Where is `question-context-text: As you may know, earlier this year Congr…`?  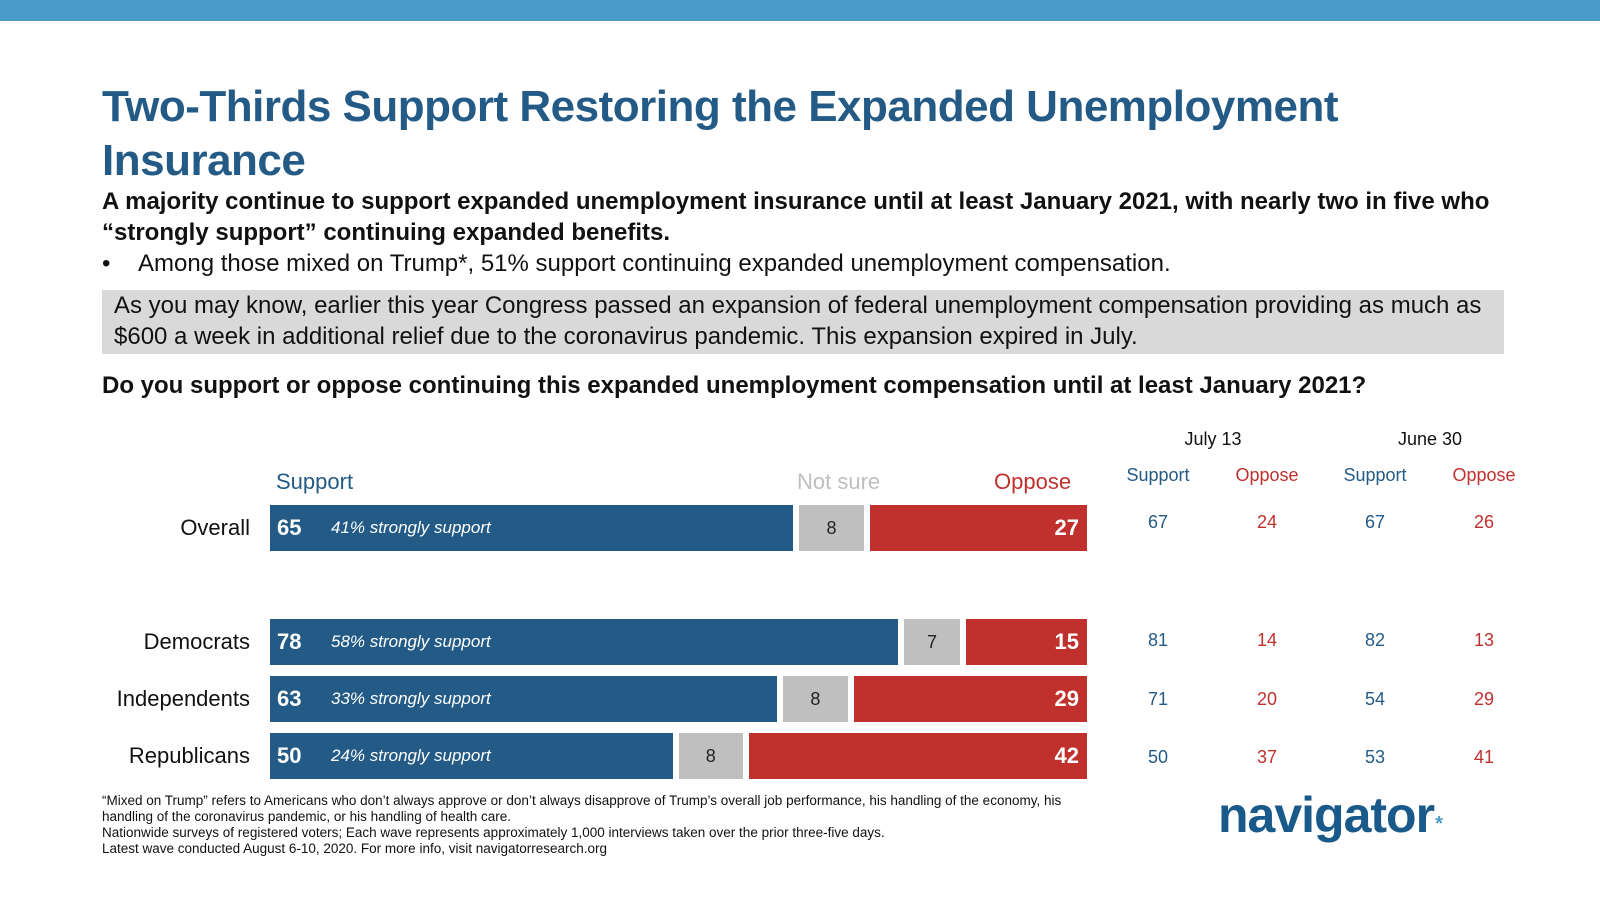
question-context-text: As you may know, earlier this year Congr… is located at coordinates (798, 321).